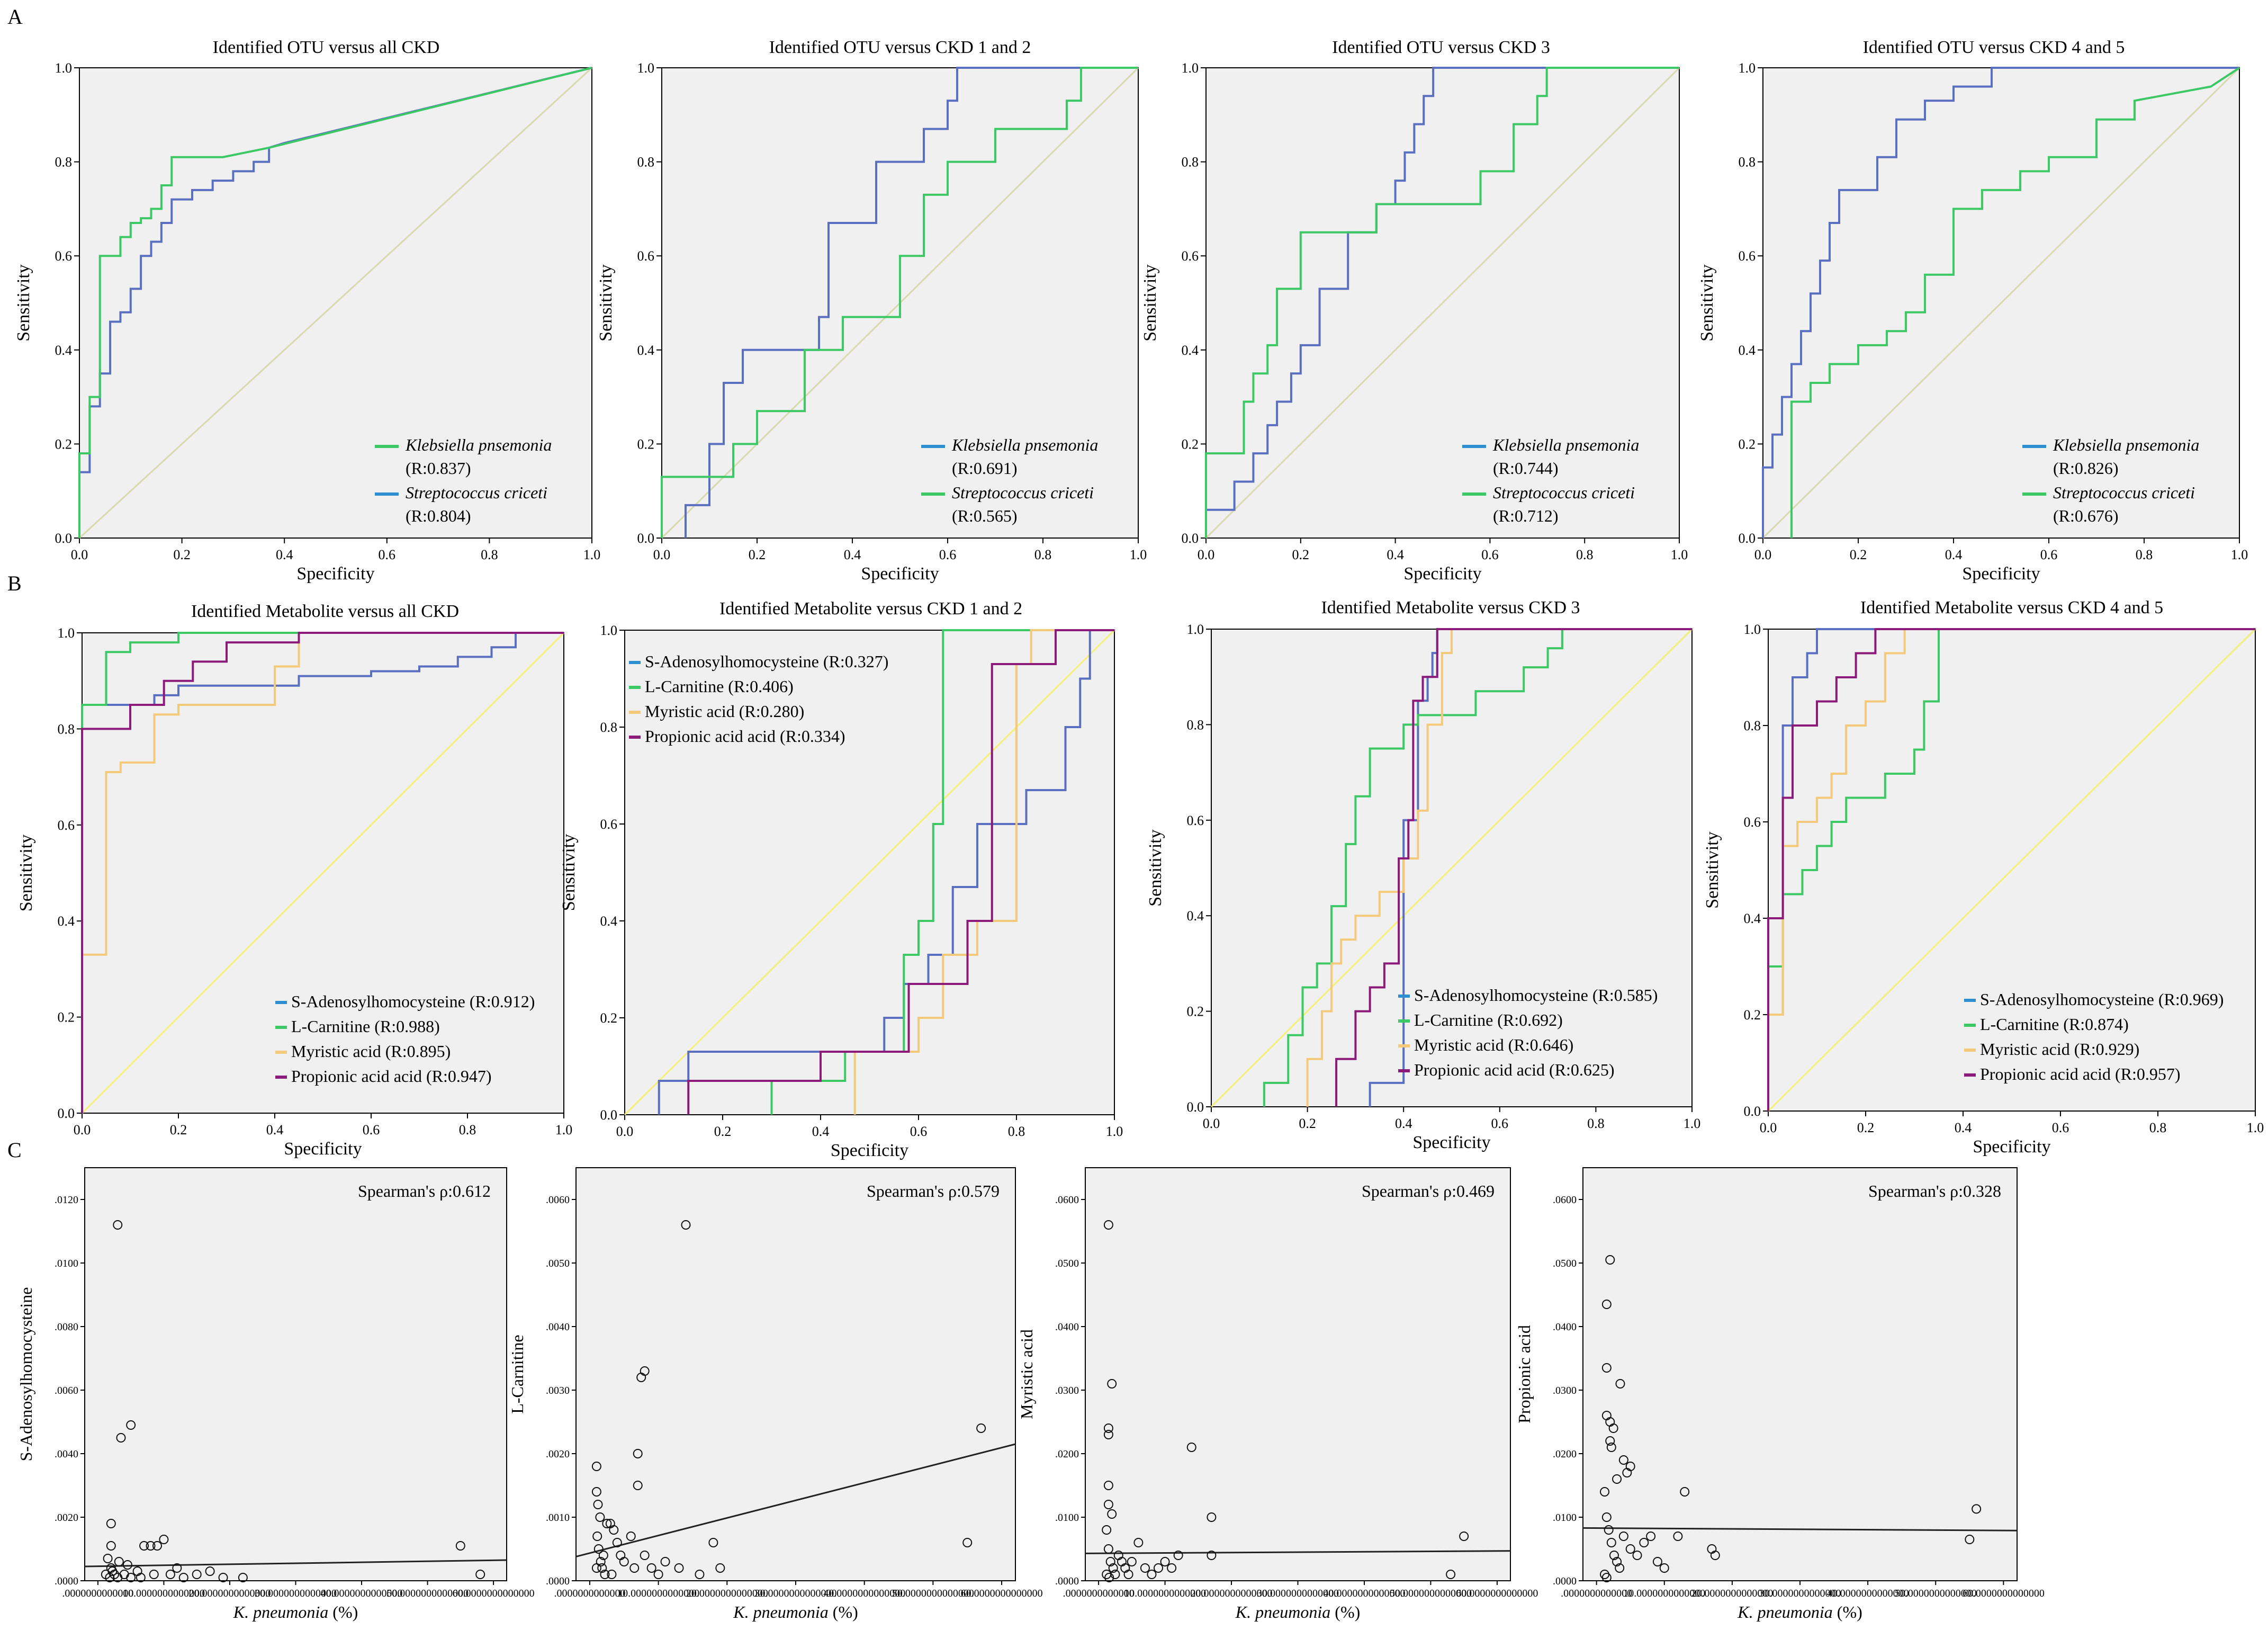 The height and width of the screenshot is (1639, 2268). Describe the element at coordinates (438, 468) in the screenshot. I see `legend-series-value: (R:0.837)` at that location.